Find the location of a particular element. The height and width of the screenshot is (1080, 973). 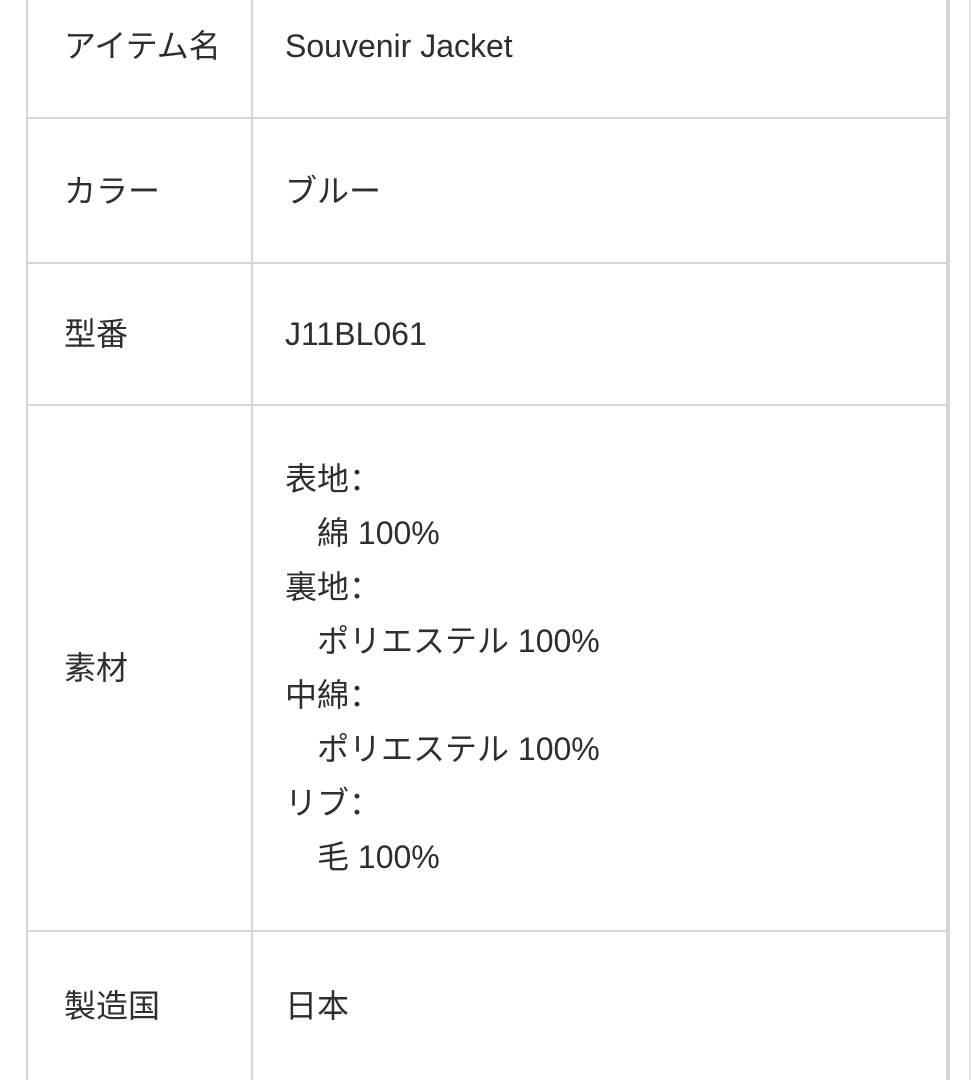

spec-row-model-number: 型番 J11BL061 is located at coordinates (487, 334).